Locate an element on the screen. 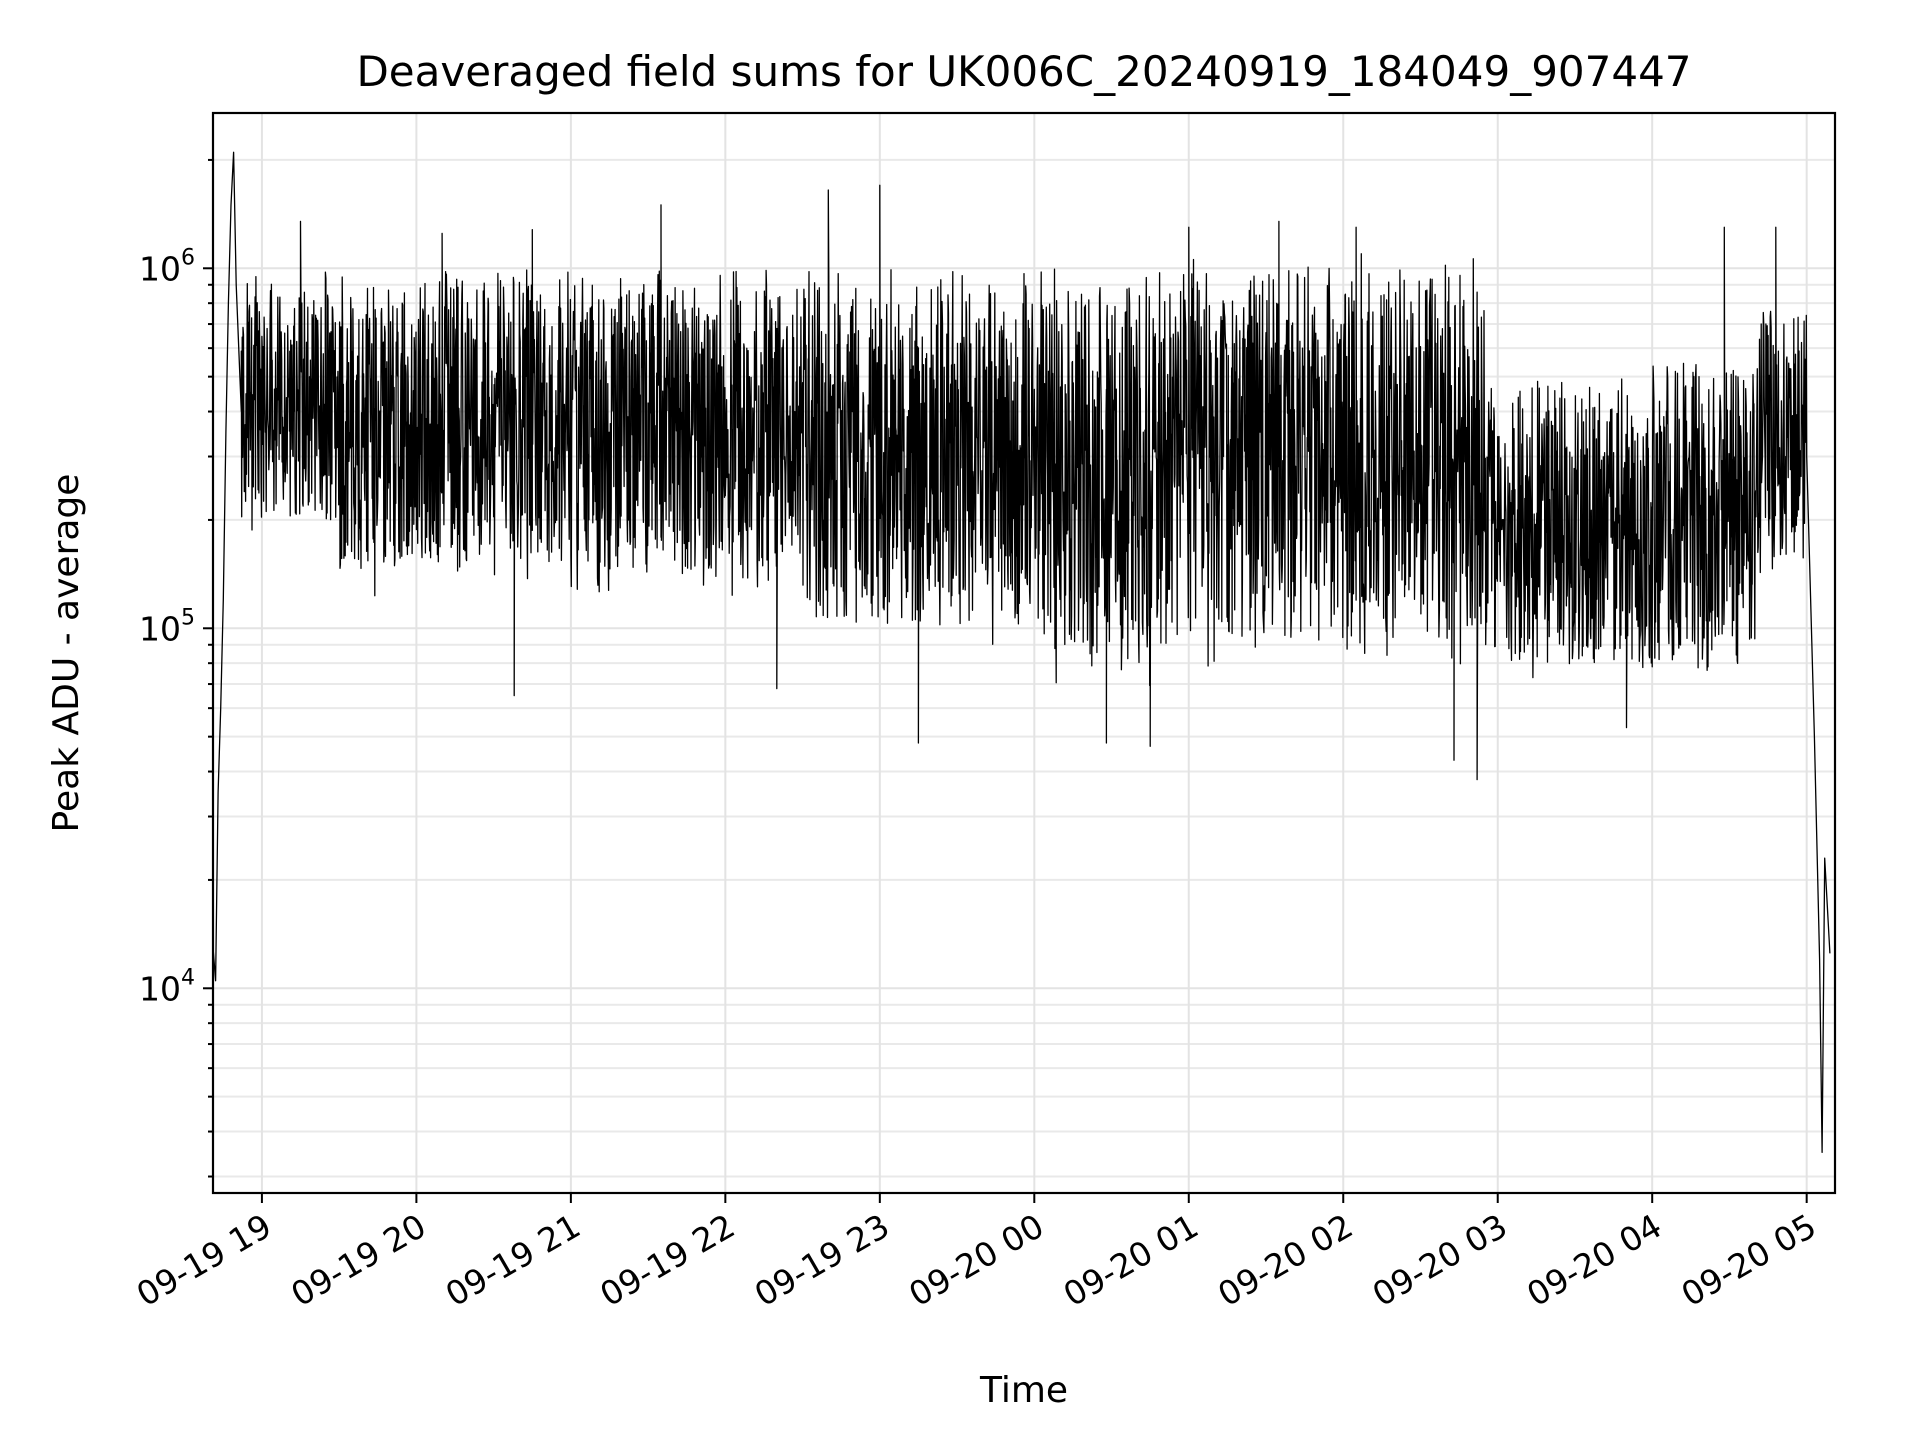 The image size is (1920, 1440). y-tick-label: 10⁵ is located at coordinates (167, 626).